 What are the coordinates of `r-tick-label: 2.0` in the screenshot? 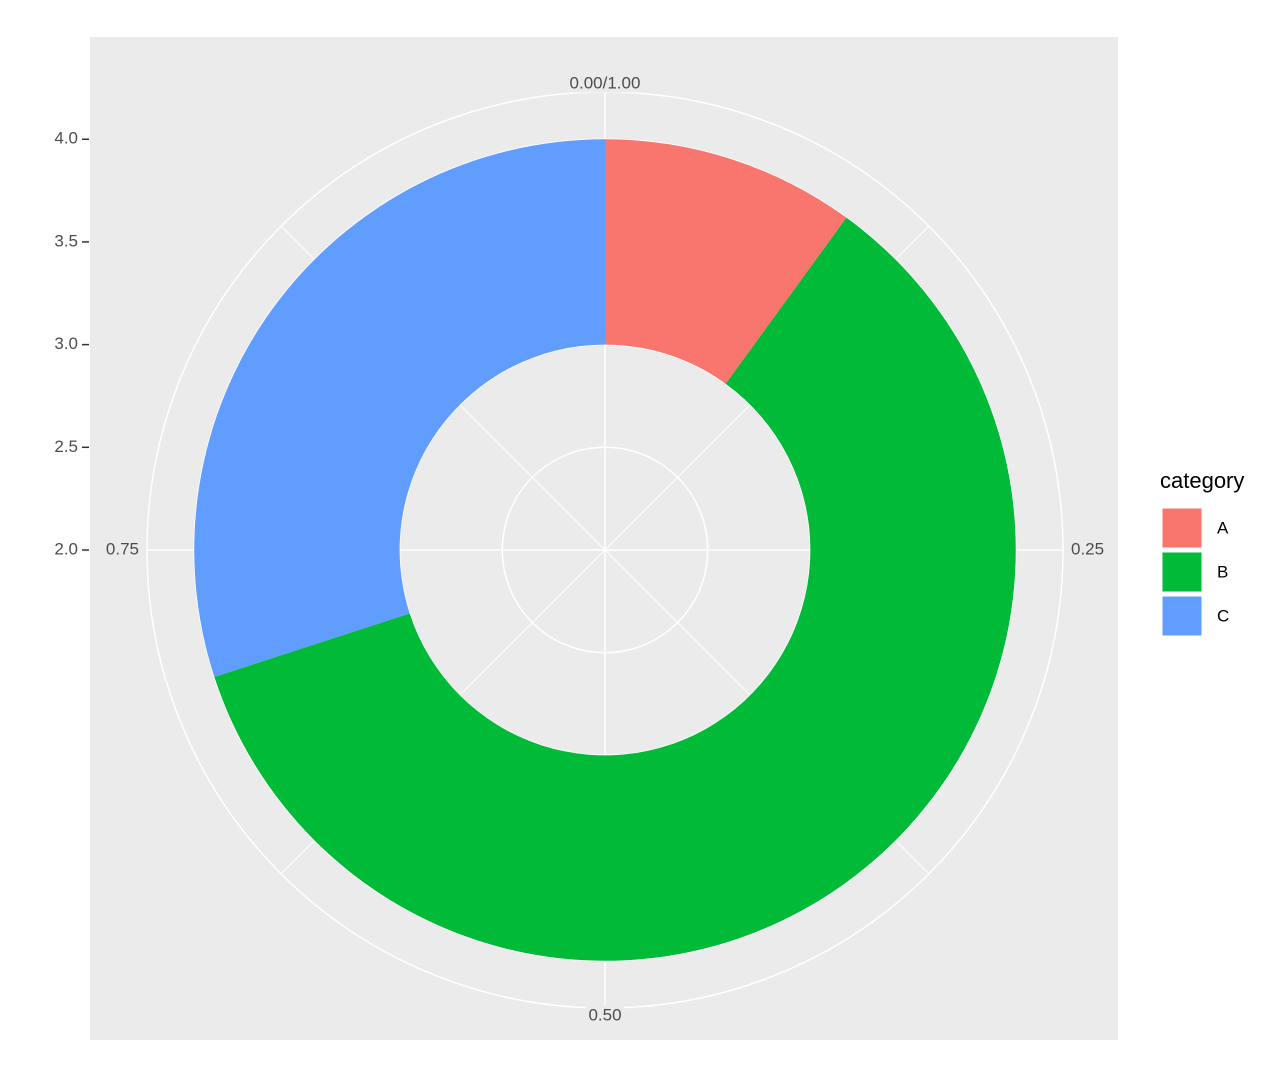 It's located at (66, 548).